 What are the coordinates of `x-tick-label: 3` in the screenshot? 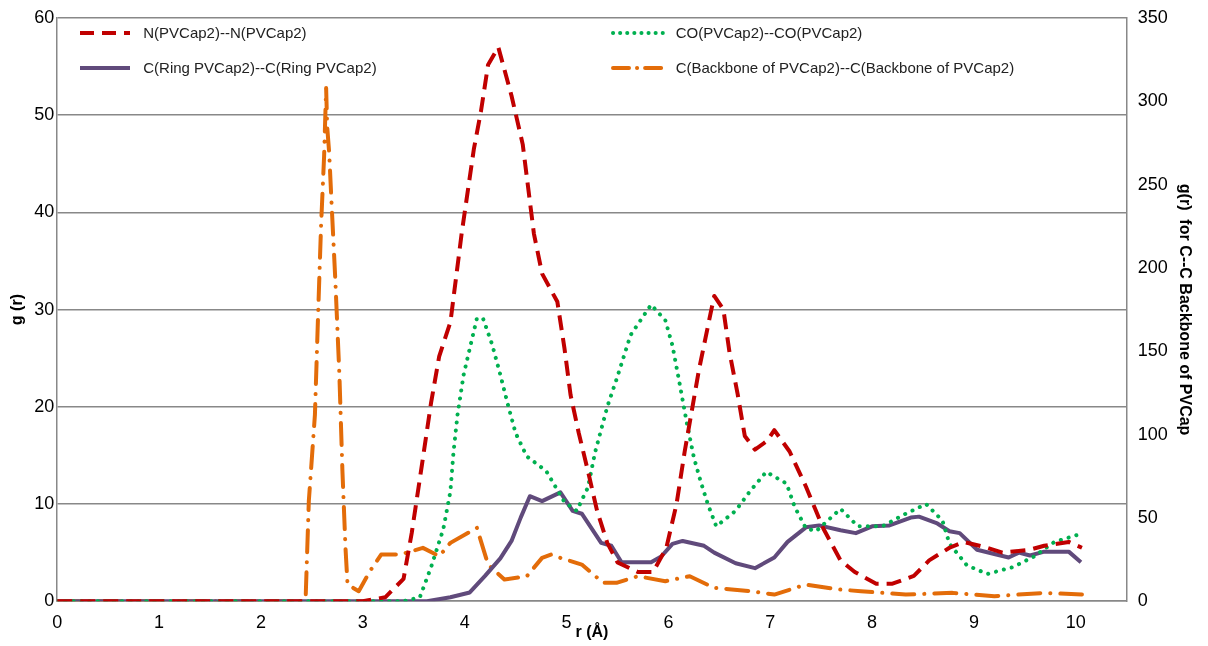 It's located at (362, 621).